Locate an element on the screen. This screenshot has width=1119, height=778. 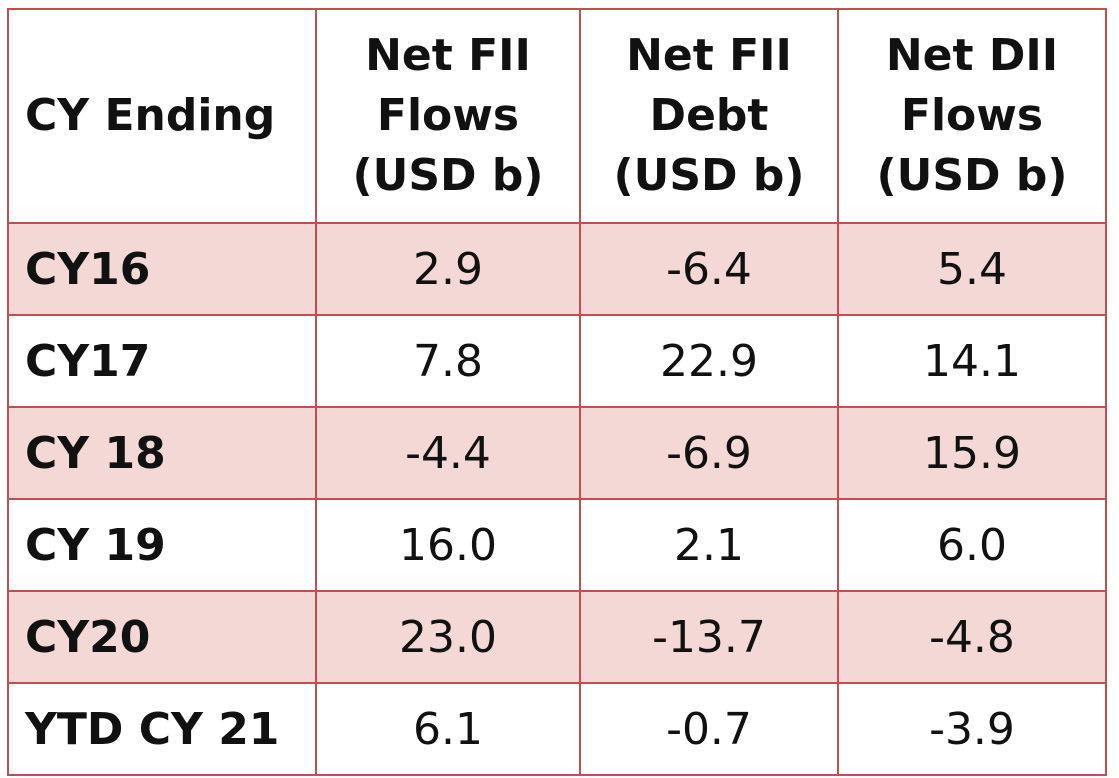
value-cell: 6.0 is located at coordinates (972, 545).